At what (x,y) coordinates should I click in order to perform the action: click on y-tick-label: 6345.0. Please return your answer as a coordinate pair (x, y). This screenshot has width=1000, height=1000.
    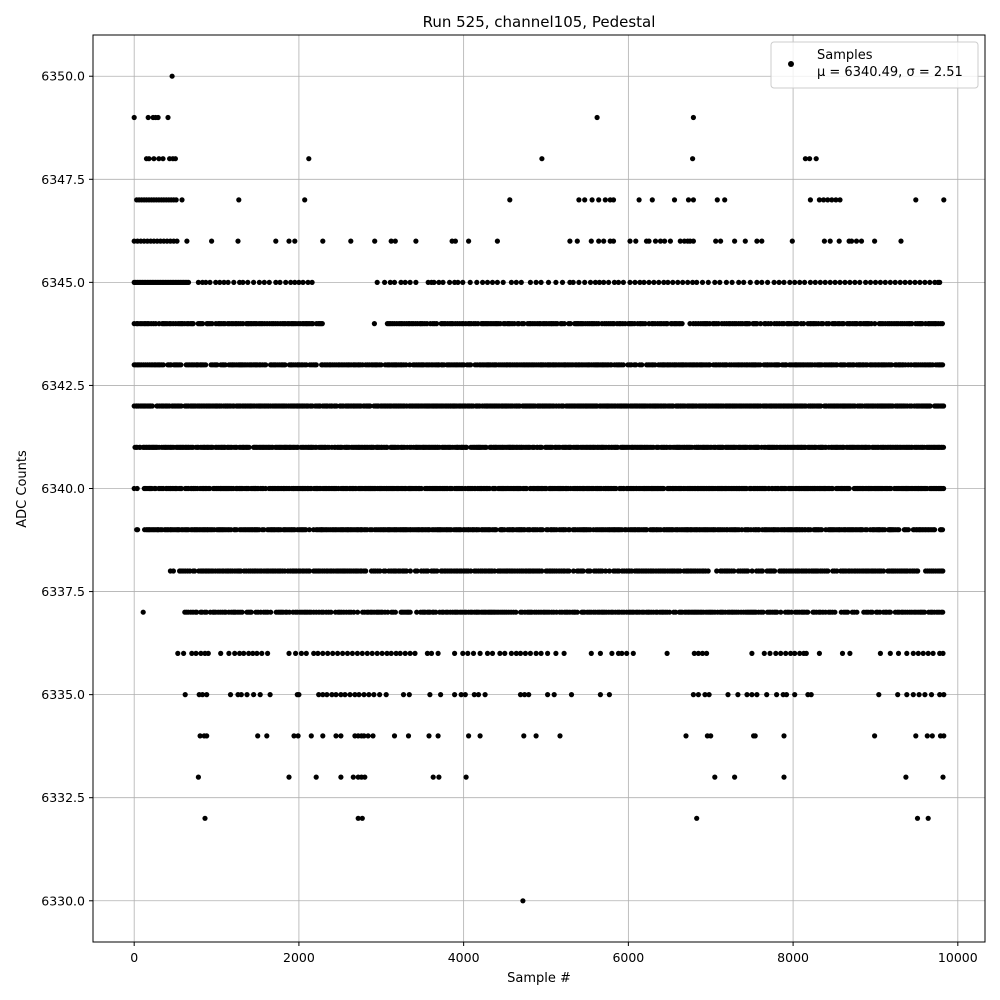
    Looking at the image, I should click on (63, 282).